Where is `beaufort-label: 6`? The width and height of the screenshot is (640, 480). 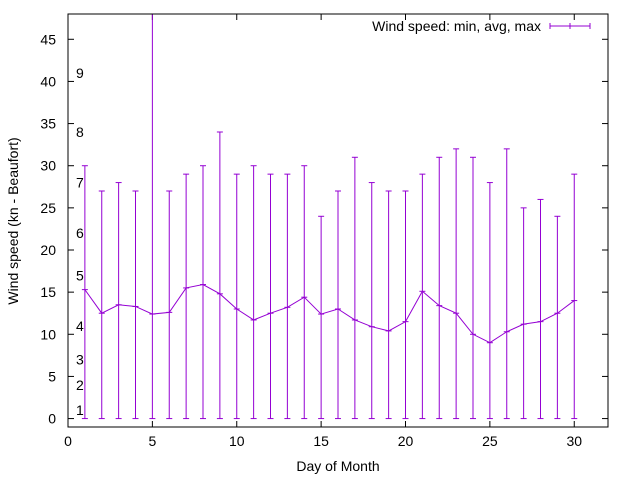 beaufort-label: 6 is located at coordinates (80, 233).